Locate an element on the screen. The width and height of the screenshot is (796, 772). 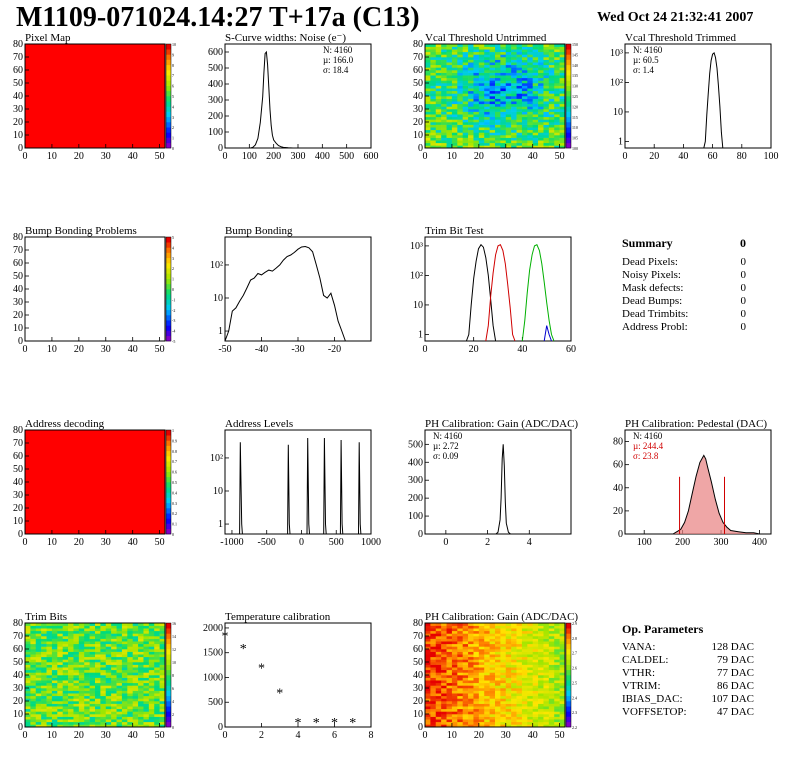
y-tick-label: 20 is located at coordinates (618, 511).